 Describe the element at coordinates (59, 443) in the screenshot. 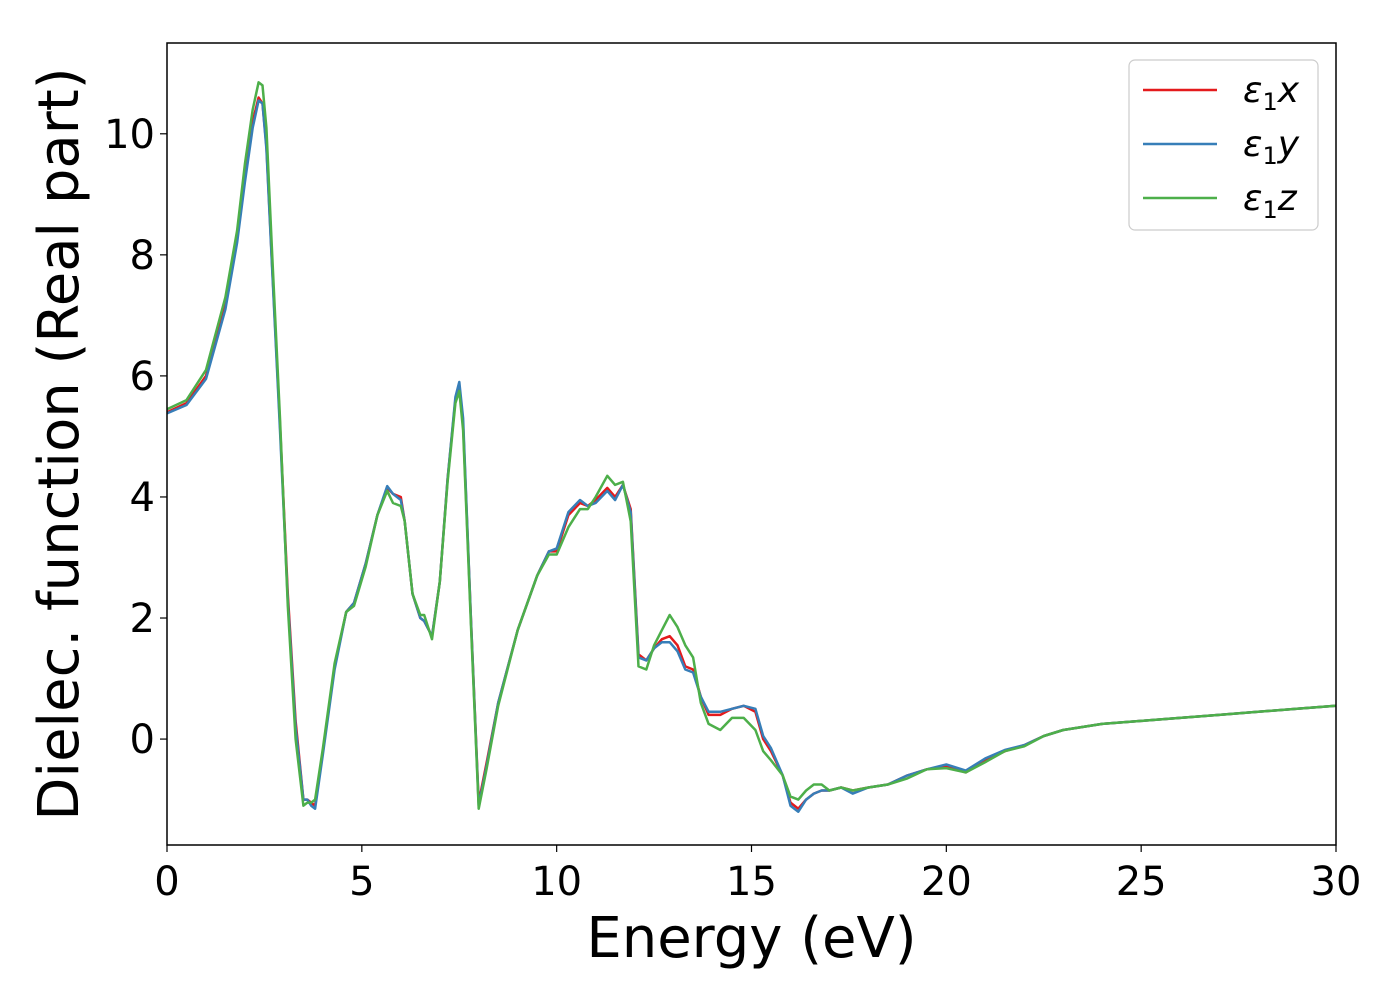

I see `y-axis-label: Dielec. function (Real part)` at that location.